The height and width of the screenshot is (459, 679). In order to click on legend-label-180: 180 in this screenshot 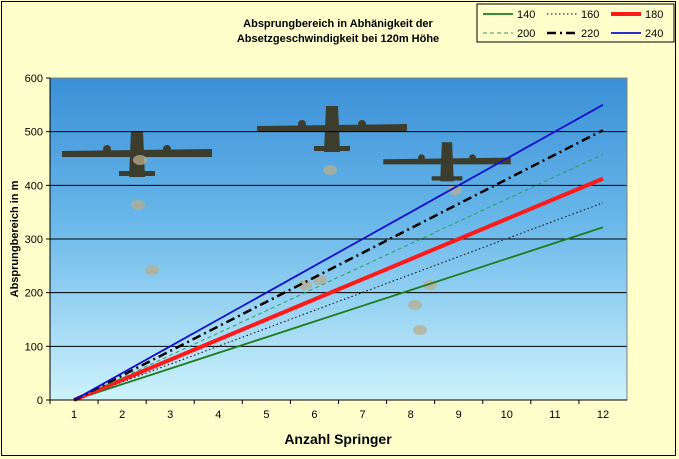, I will do `click(654, 15)`.